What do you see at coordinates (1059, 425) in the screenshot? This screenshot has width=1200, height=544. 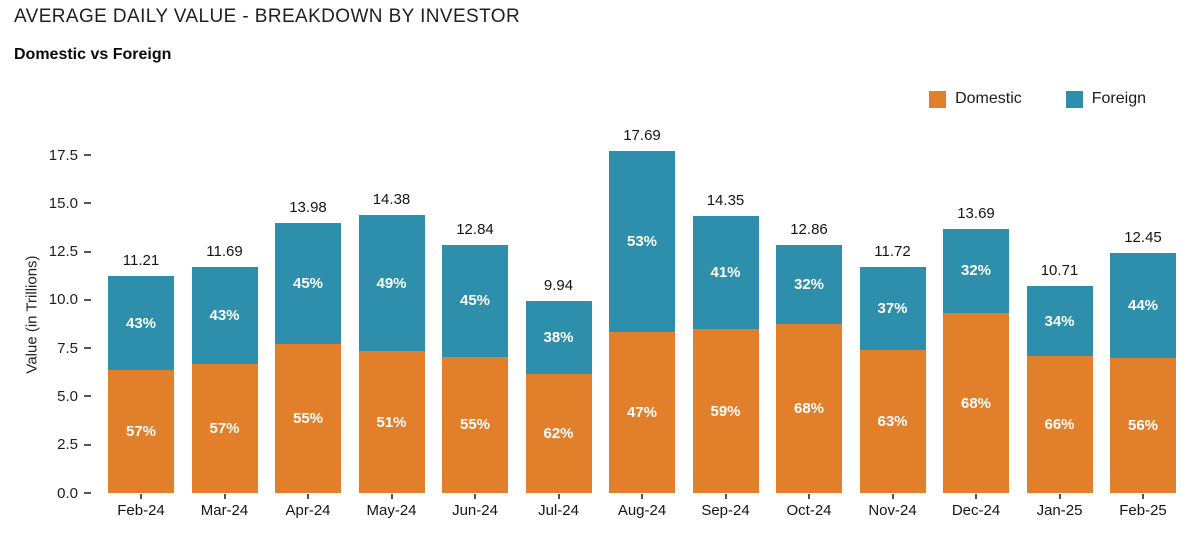 I see `domestic-pct-label: 66%` at bounding box center [1059, 425].